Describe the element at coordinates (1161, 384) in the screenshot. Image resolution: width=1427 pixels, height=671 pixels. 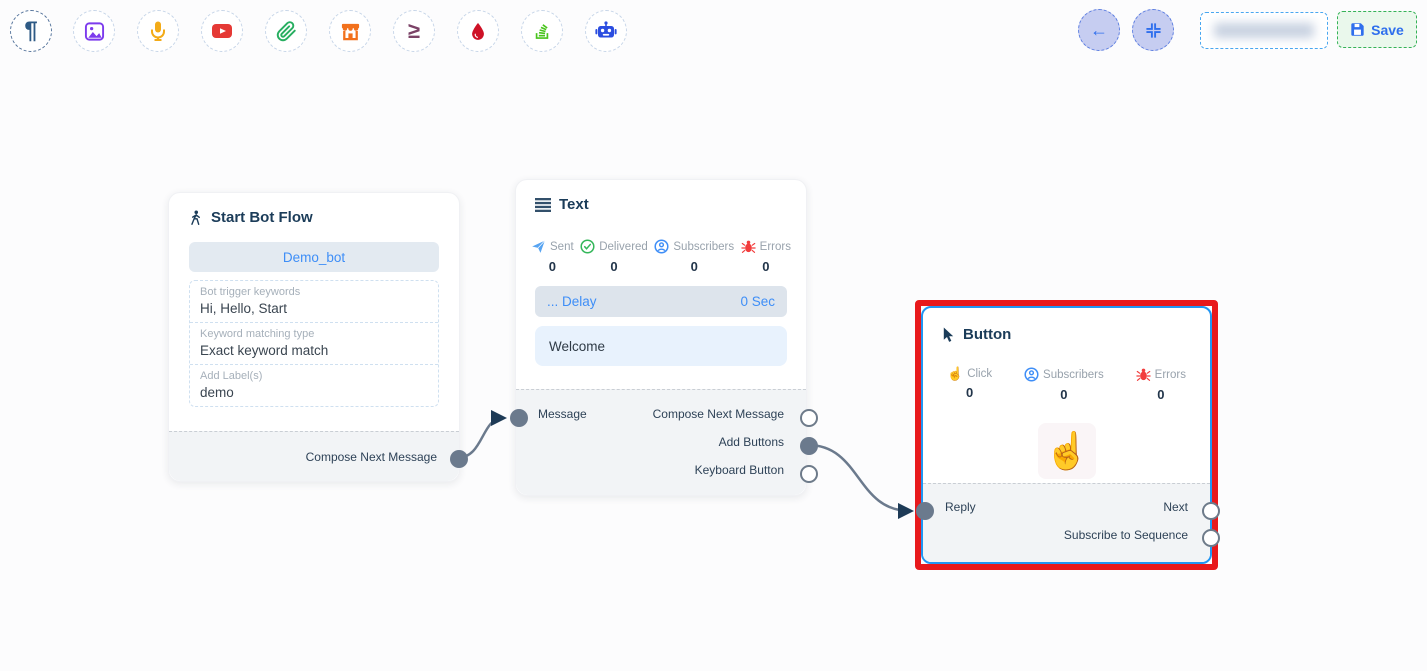
I see `stat-errors: Errors 0` at that location.